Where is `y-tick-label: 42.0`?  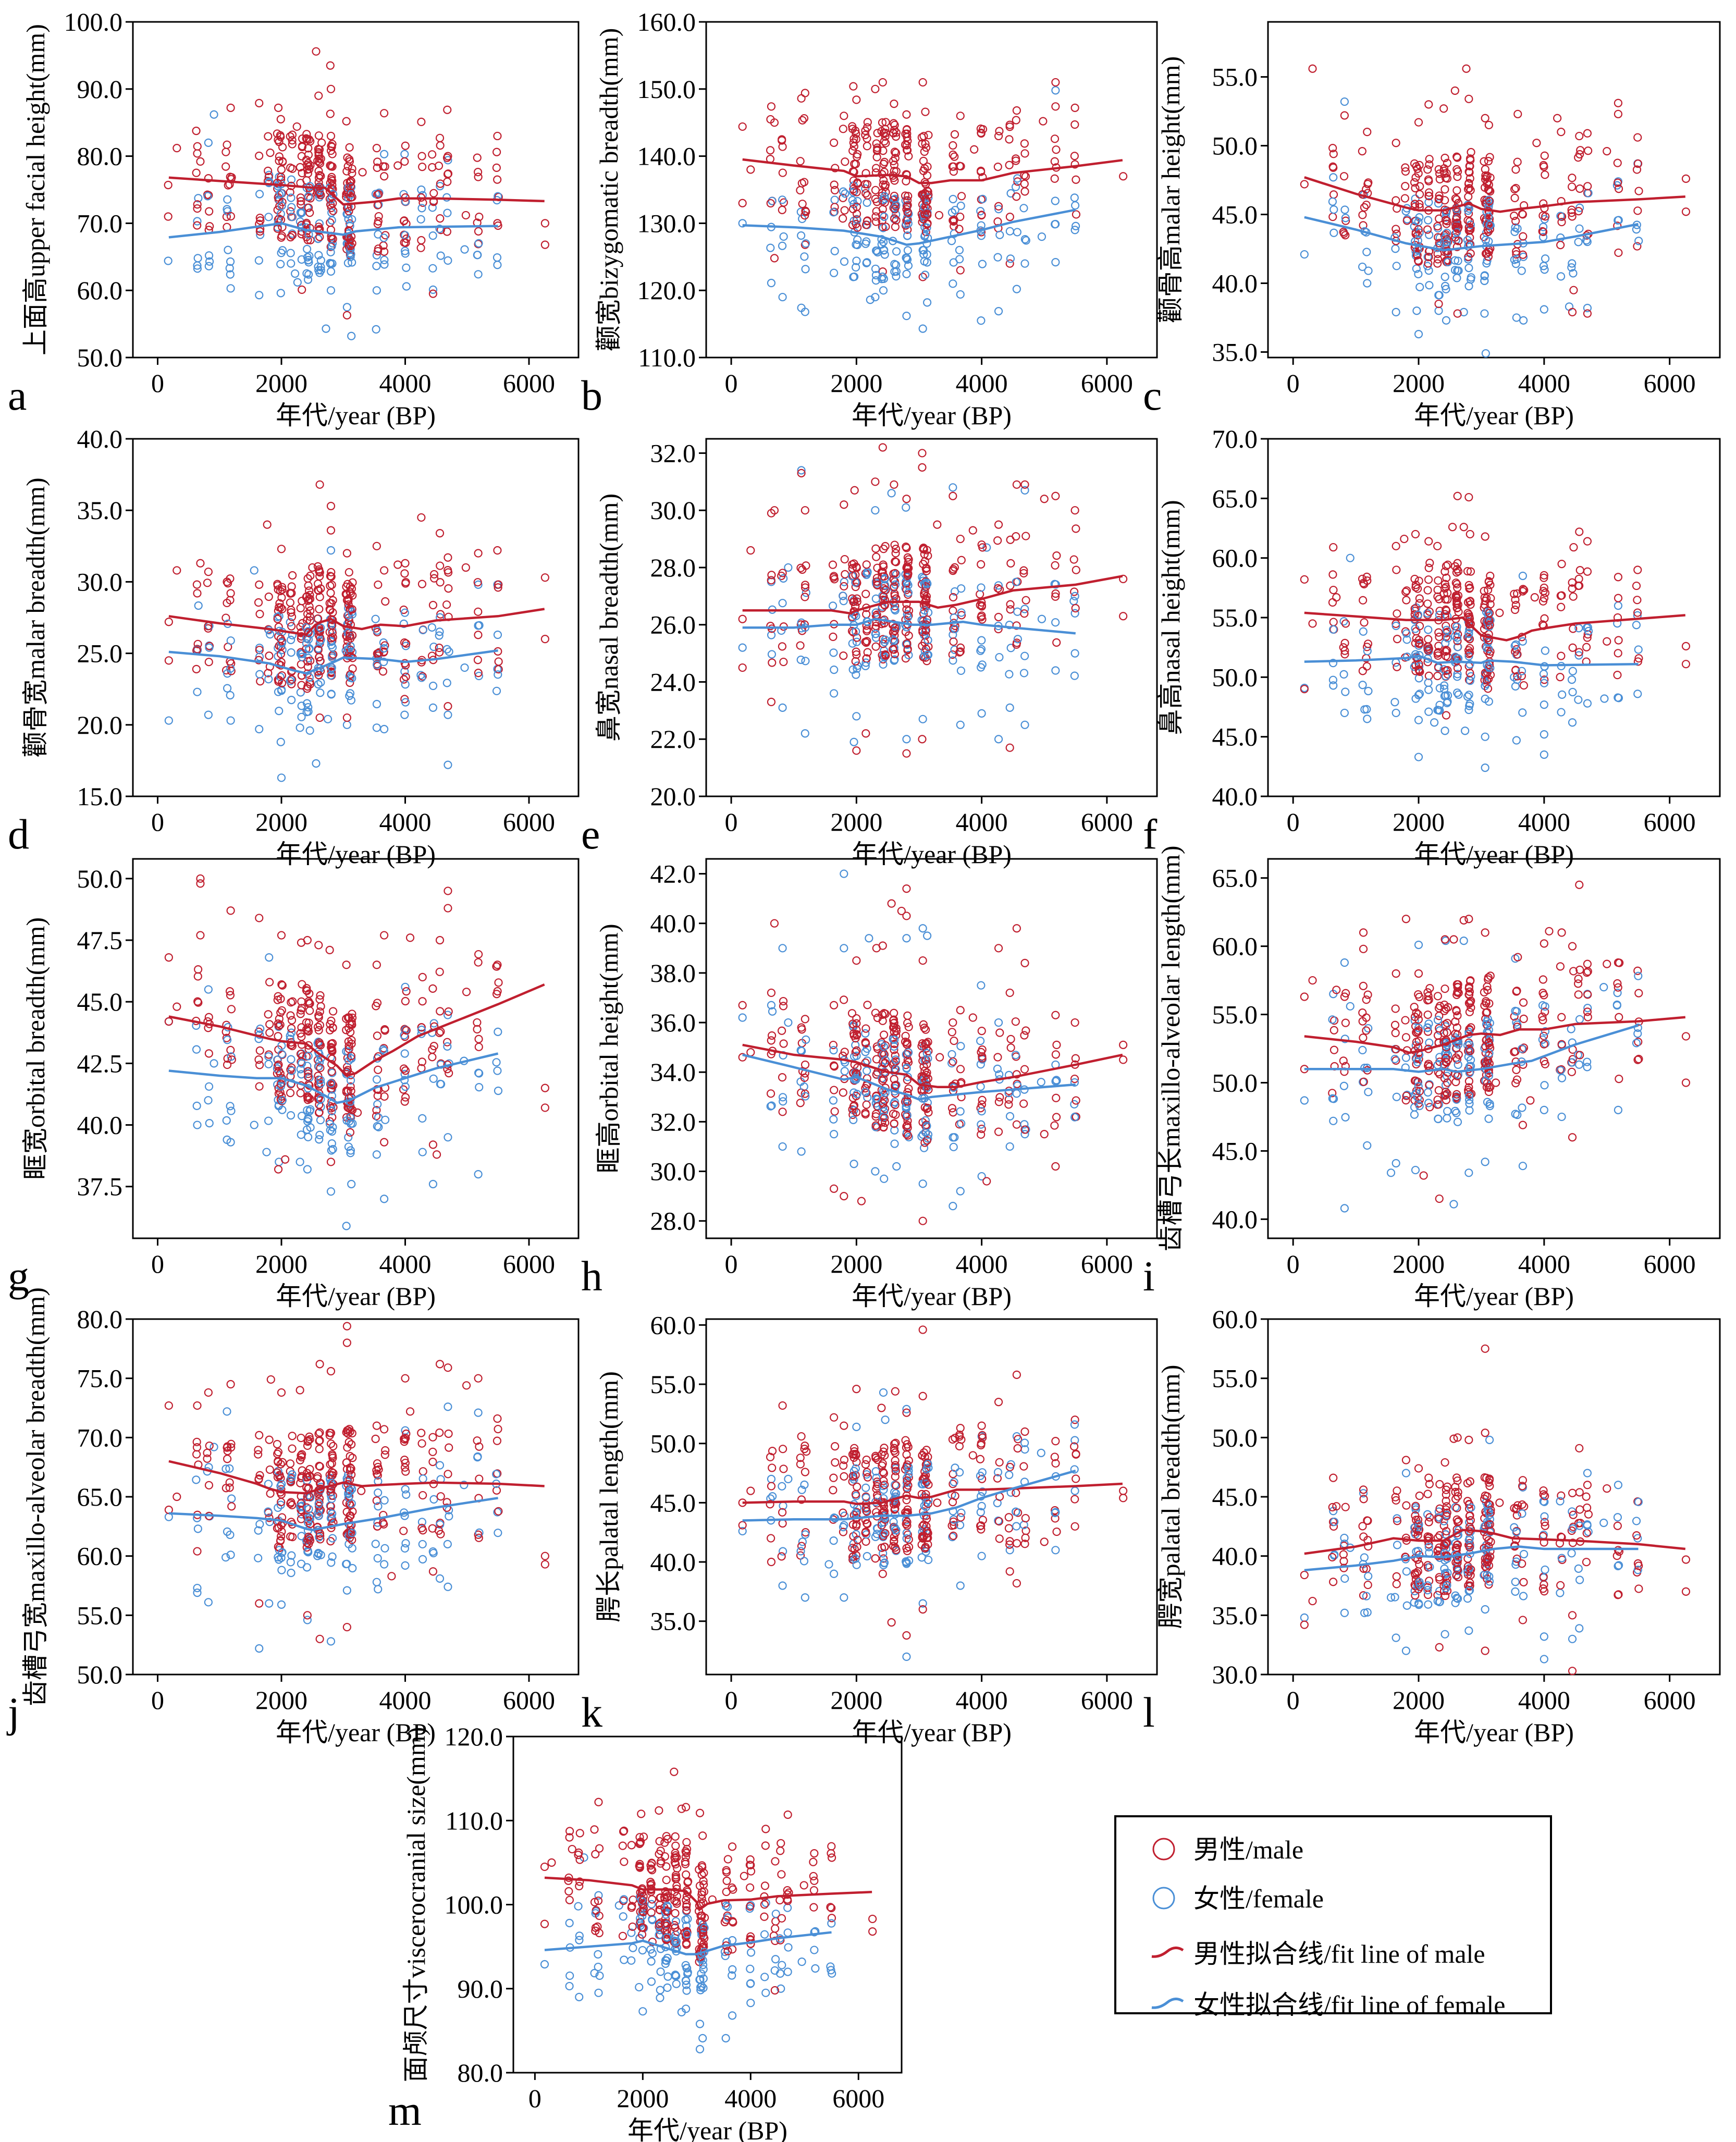
y-tick-label: 42.0 is located at coordinates (673, 874).